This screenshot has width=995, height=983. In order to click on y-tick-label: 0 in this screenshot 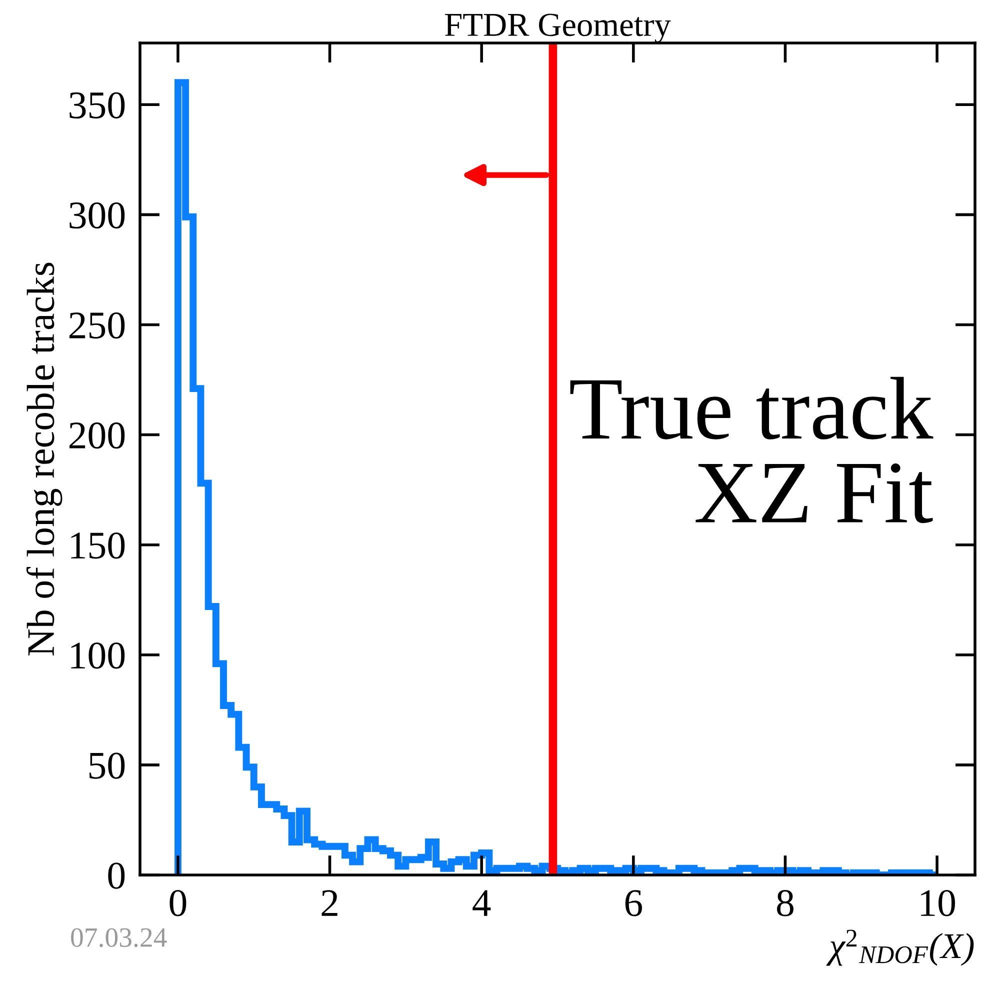, I will do `click(116, 875)`.